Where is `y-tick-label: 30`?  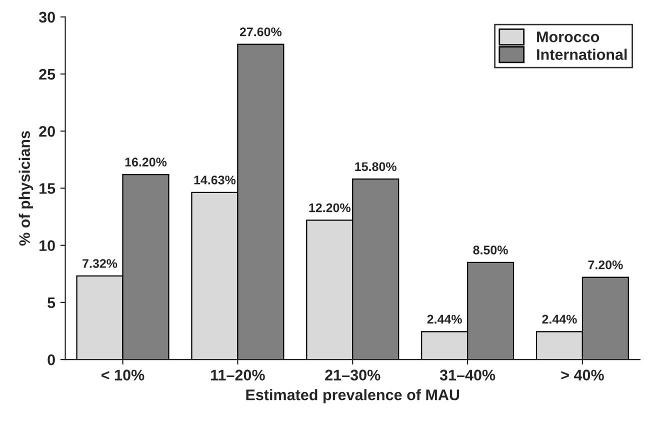
y-tick-label: 30 is located at coordinates (46, 17).